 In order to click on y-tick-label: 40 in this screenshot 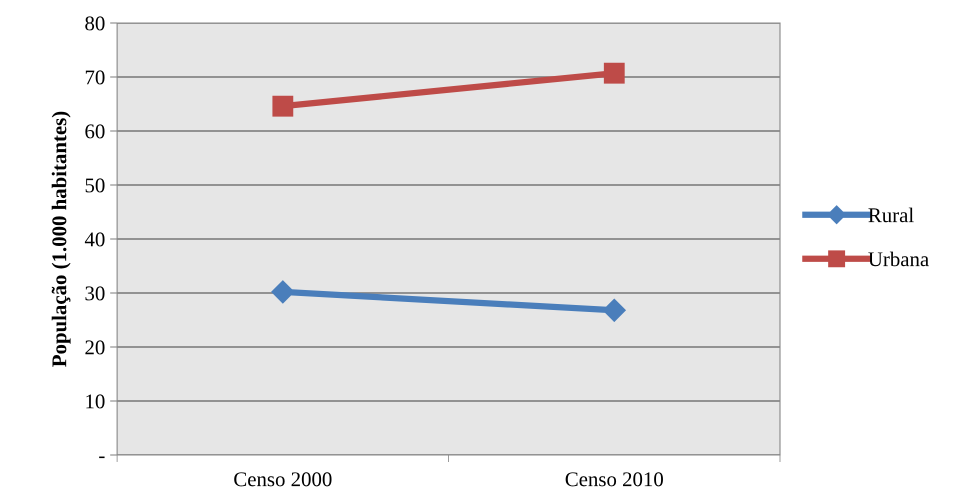, I will do `click(94, 239)`.